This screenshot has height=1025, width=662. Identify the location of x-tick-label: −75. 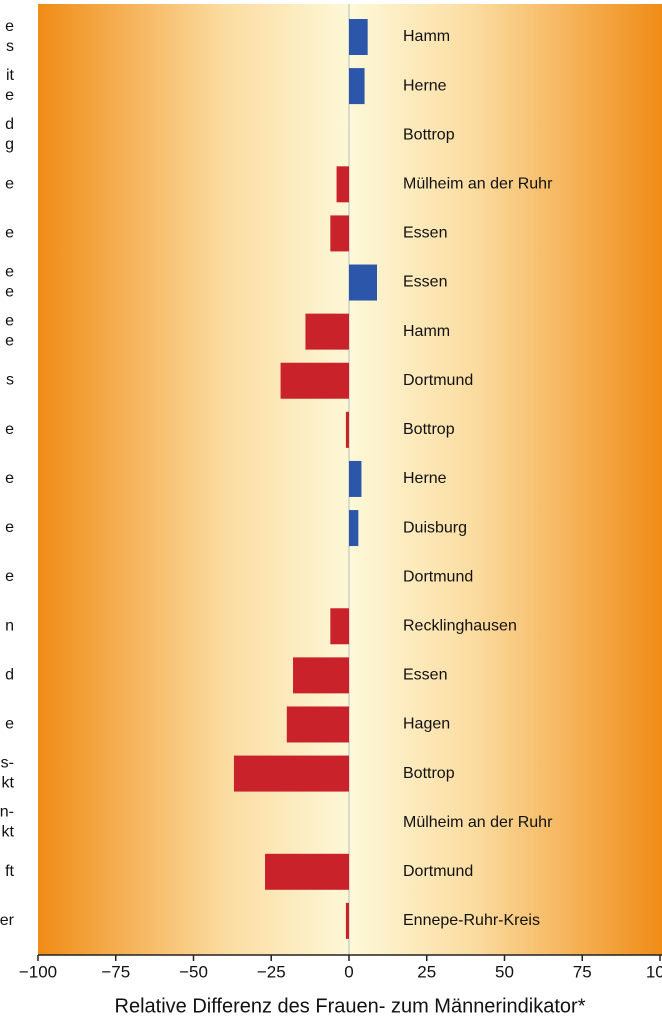
(115, 971).